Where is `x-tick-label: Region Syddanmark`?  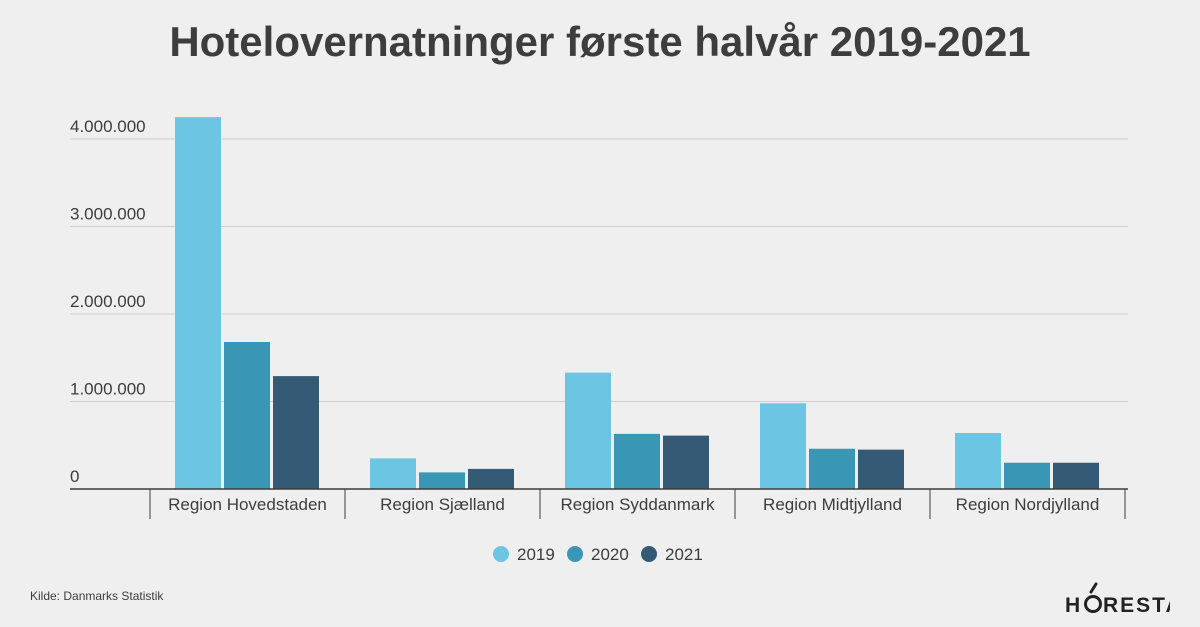
x-tick-label: Region Syddanmark is located at coordinates (637, 504).